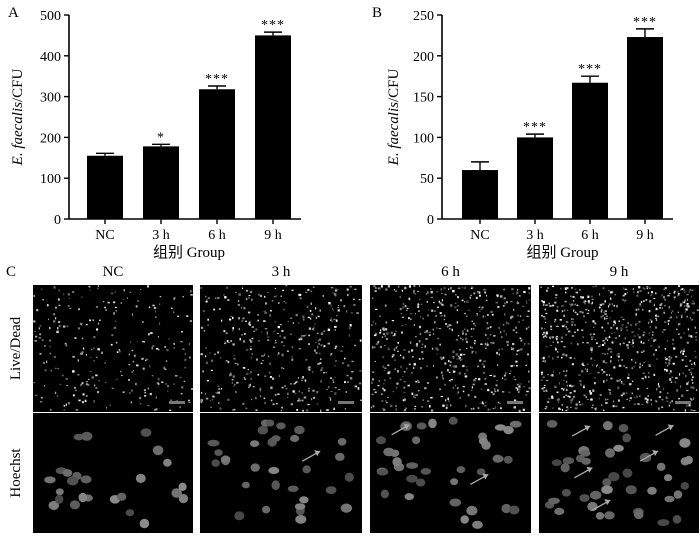 This screenshot has width=700, height=536. What do you see at coordinates (450, 272) in the screenshot?
I see `column-label: 6 h` at bounding box center [450, 272].